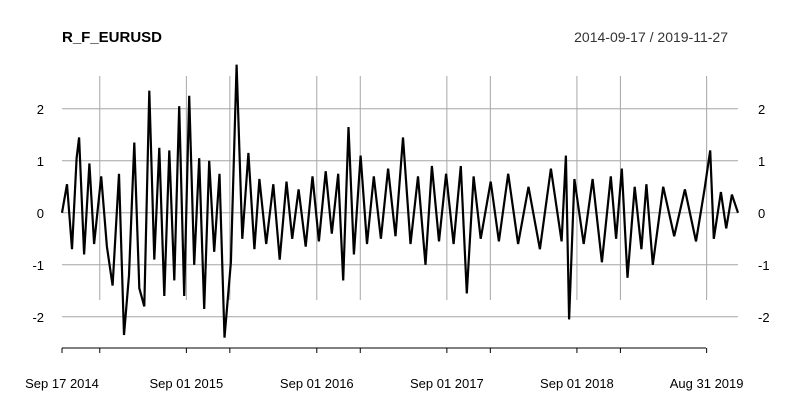 This screenshot has height=400, width=800. What do you see at coordinates (38, 317) in the screenshot?
I see `y-tick-label: -2` at bounding box center [38, 317].